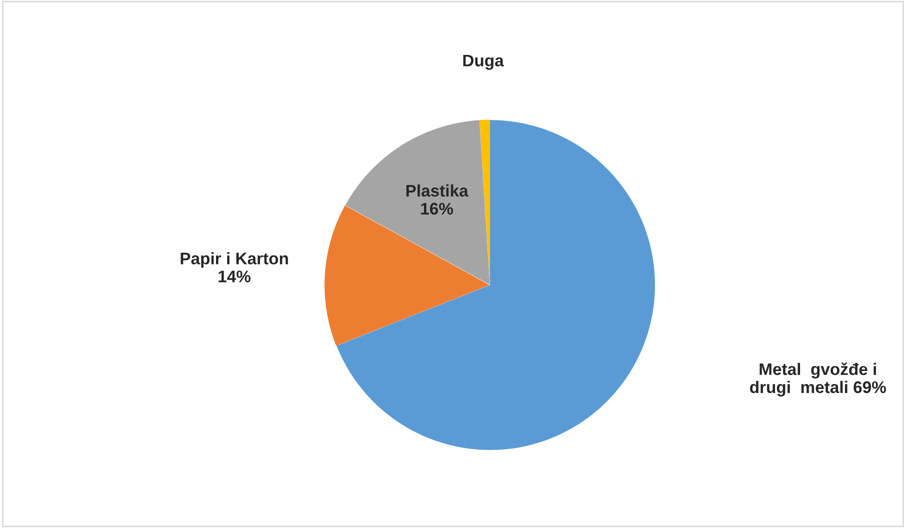  I want to click on slice-label: Papir i Karton, so click(234, 260).